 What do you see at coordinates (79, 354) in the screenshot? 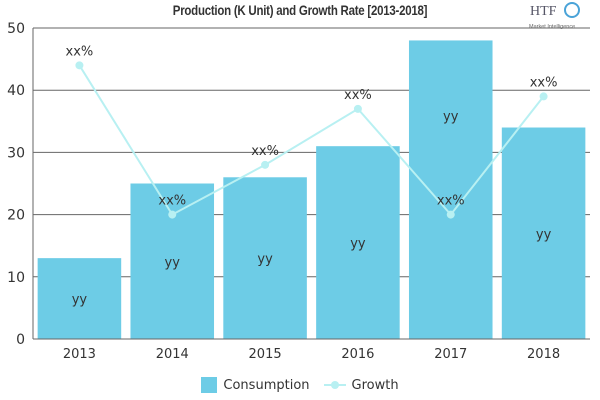
I see `x-tick-label: 2013` at bounding box center [79, 354].